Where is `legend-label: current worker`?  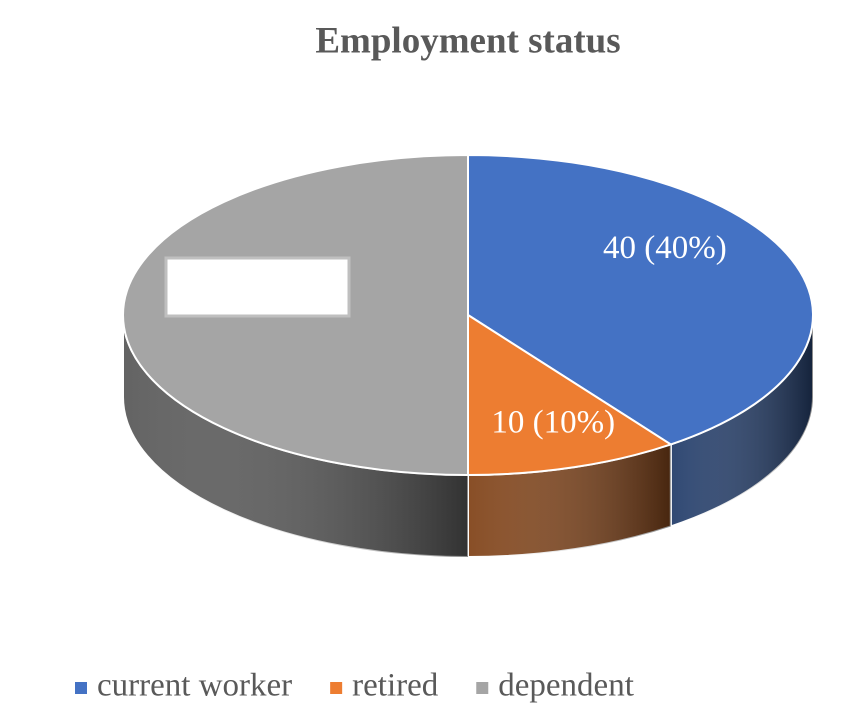 legend-label: current worker is located at coordinates (194, 686).